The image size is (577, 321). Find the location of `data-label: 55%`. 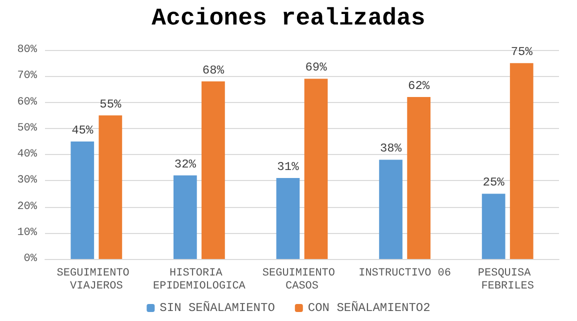

data-label: 55% is located at coordinates (111, 104).